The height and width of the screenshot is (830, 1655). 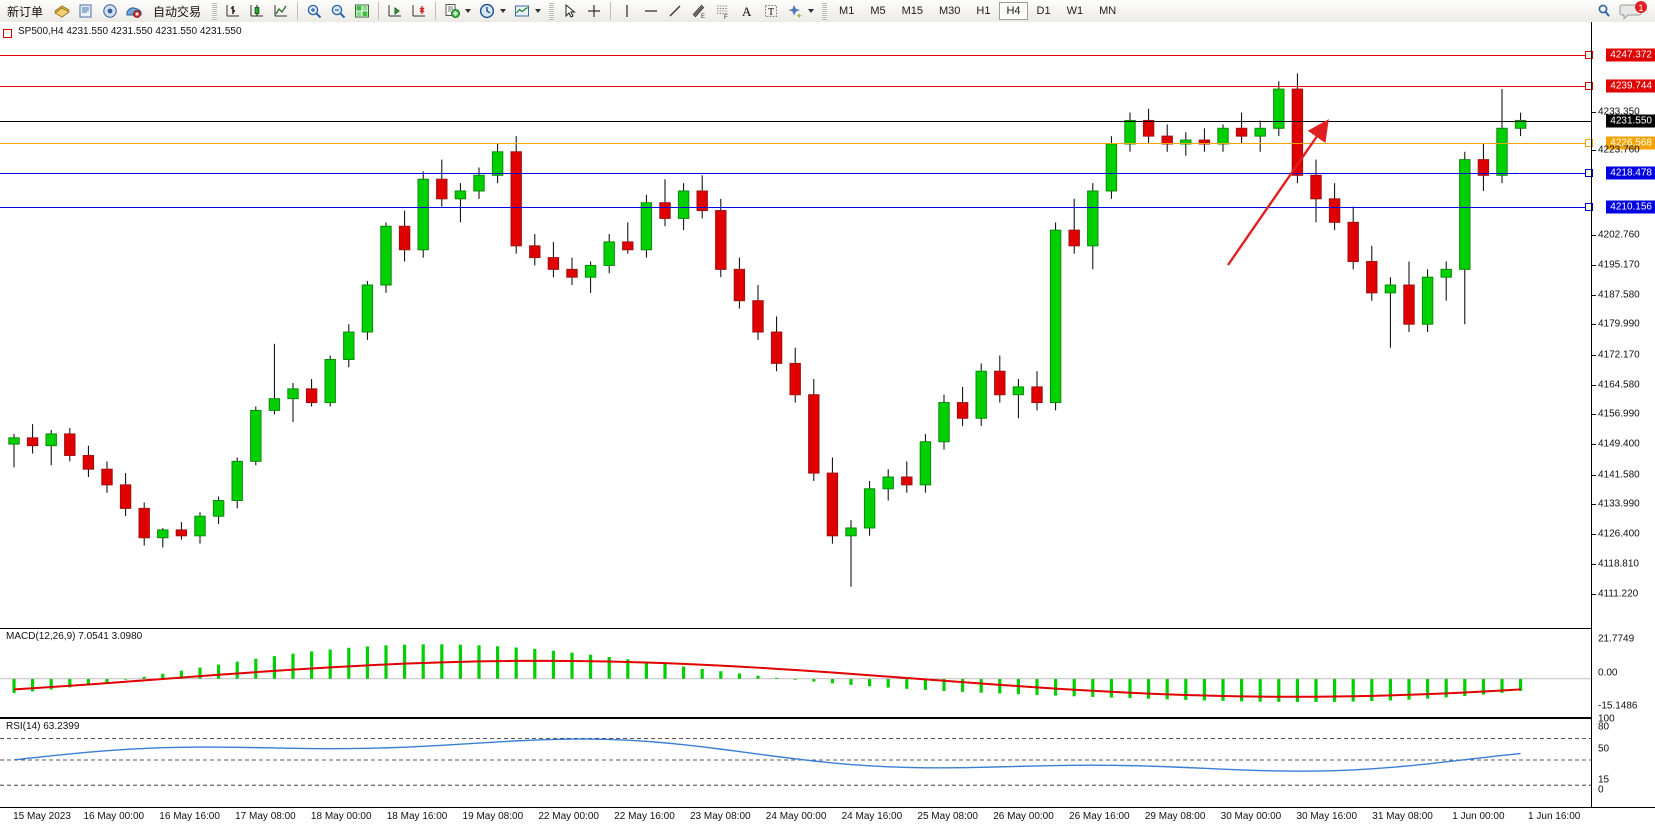 I want to click on timeframe-m30: M30, so click(x=950, y=11).